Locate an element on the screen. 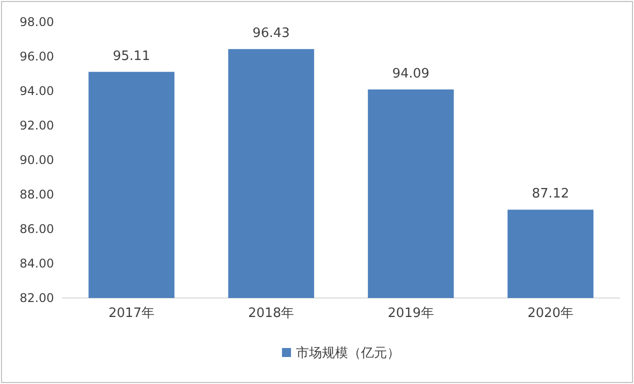  x-tick-label: 2018年 is located at coordinates (271, 314).